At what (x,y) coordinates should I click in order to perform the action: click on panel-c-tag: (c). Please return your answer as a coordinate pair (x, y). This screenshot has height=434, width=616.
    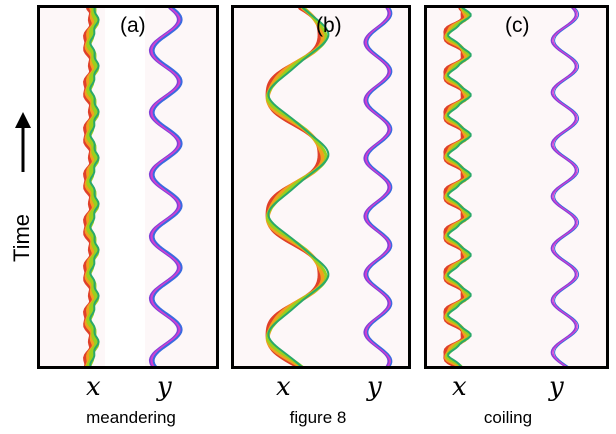
    Looking at the image, I should click on (517, 25).